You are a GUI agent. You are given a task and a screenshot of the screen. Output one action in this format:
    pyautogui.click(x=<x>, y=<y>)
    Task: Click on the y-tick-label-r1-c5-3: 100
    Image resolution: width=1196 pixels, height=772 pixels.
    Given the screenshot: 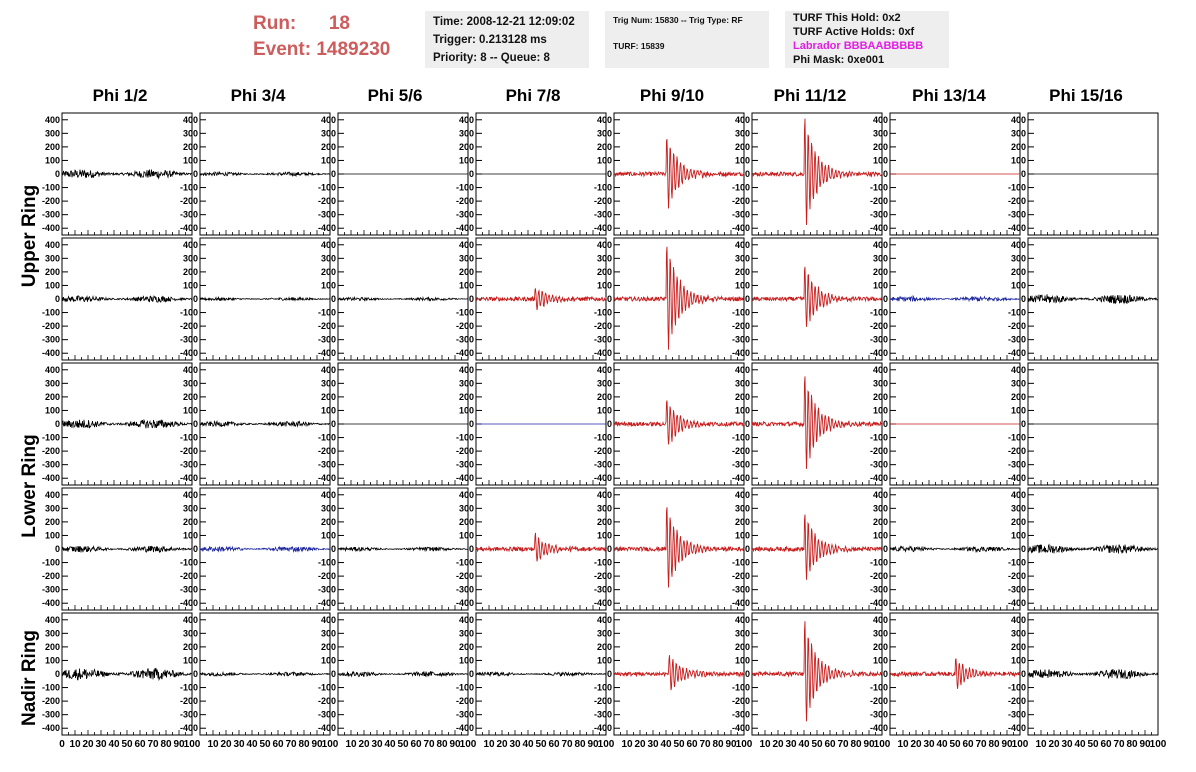 What is the action you would take?
    pyautogui.click(x=742, y=285)
    